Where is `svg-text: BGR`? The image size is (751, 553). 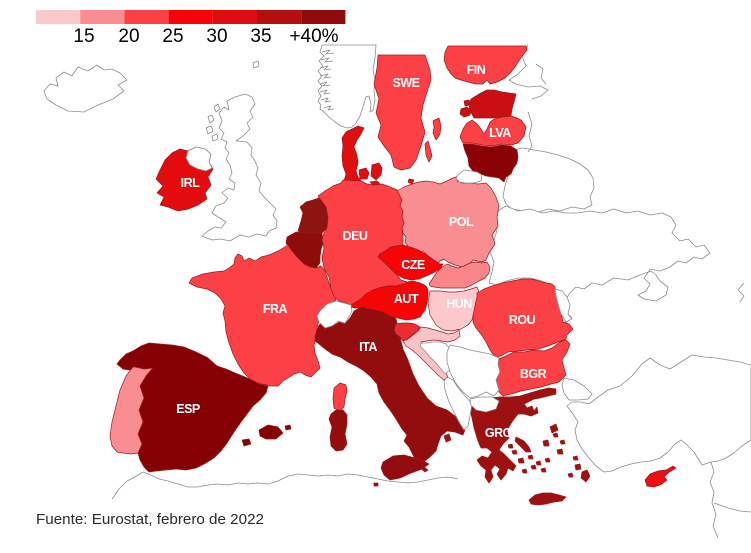
svg-text: BGR is located at coordinates (533, 374).